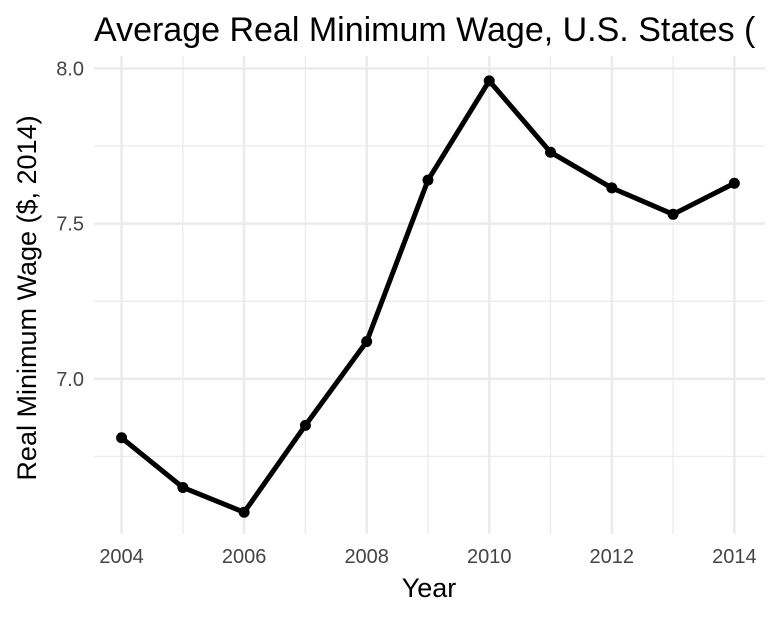  What do you see at coordinates (121, 557) in the screenshot?
I see `x-tick-label: 2004` at bounding box center [121, 557].